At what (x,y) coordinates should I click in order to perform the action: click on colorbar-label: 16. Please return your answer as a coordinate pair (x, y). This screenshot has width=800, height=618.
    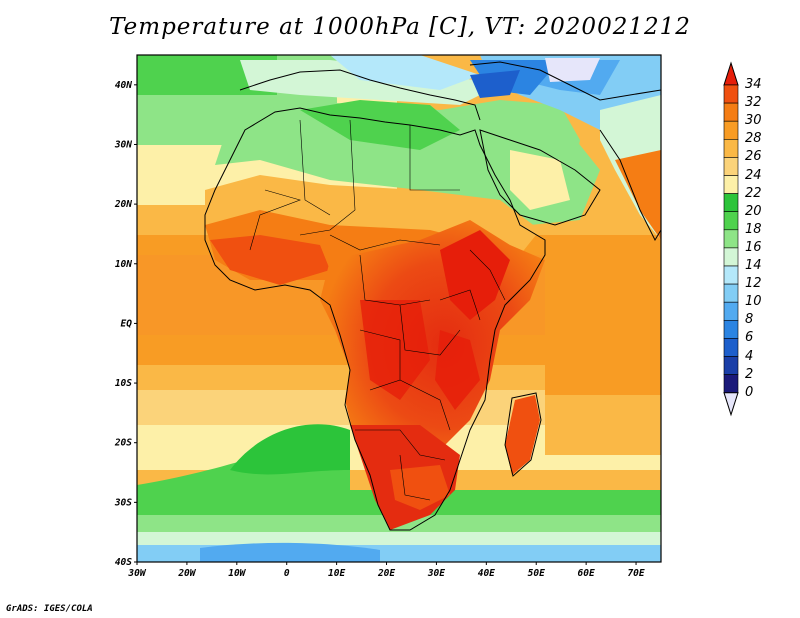
    Looking at the image, I should click on (753, 247).